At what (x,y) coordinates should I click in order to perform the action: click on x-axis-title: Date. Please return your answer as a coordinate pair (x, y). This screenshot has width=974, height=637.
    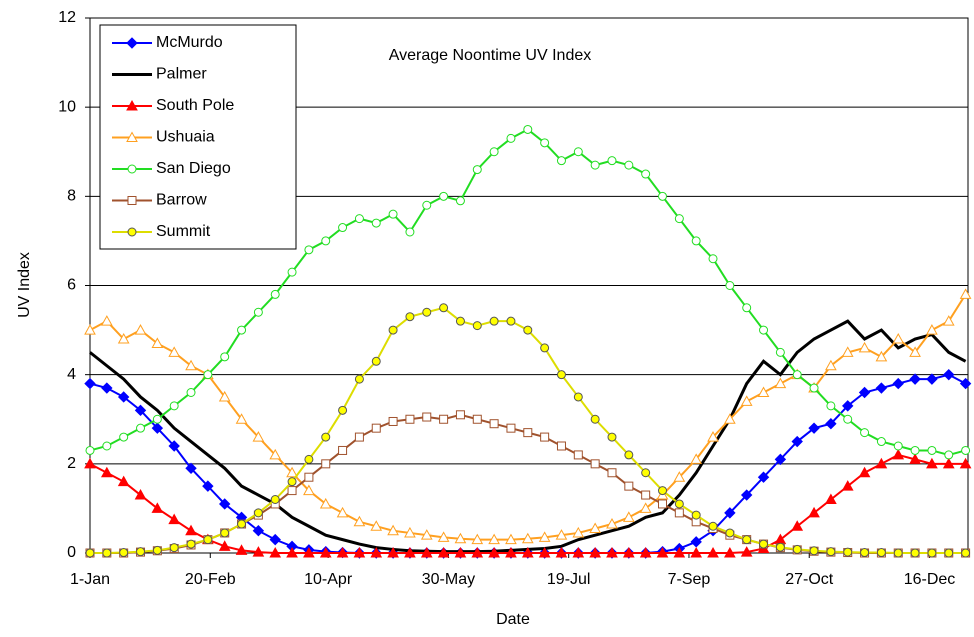
    Looking at the image, I should click on (513, 619).